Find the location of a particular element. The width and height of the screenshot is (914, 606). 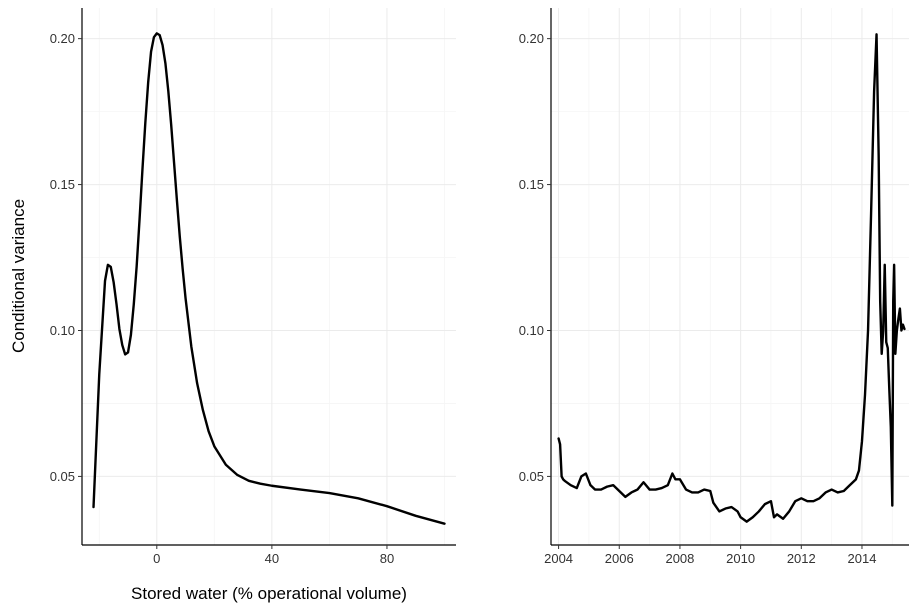

left-panel-x-tick-label: 0 is located at coordinates (156, 558).